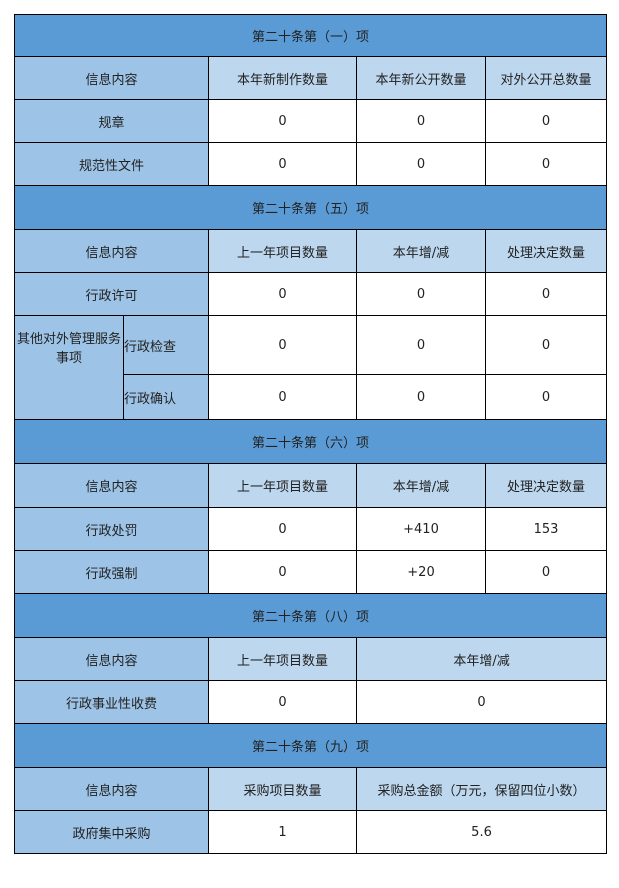  Describe the element at coordinates (310, 207) in the screenshot. I see `section-title: 第二十条第（五）项` at that location.